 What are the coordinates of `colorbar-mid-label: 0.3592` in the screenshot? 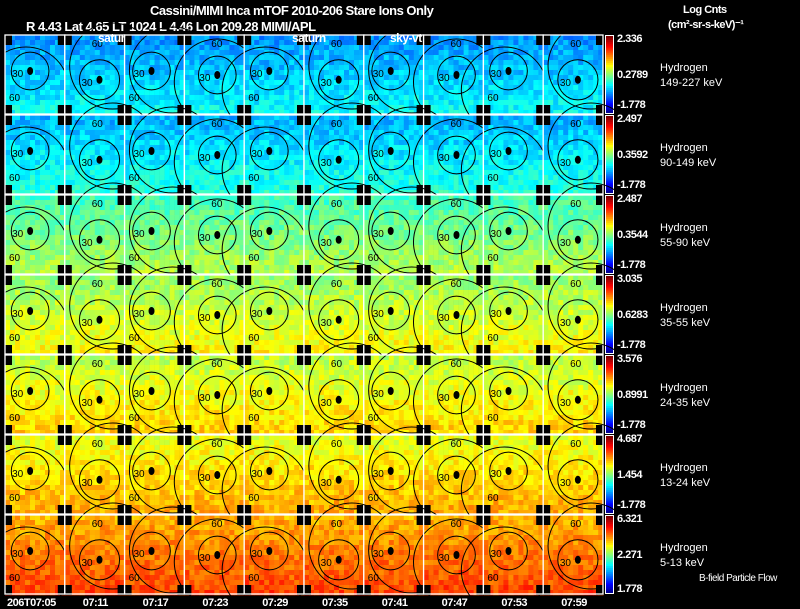 It's located at (632, 155).